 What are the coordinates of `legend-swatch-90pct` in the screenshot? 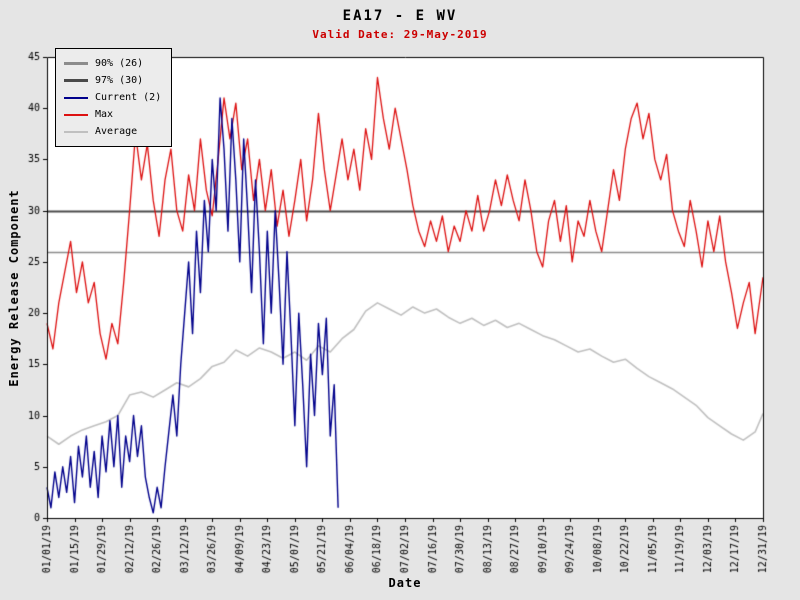 It's located at (76, 63).